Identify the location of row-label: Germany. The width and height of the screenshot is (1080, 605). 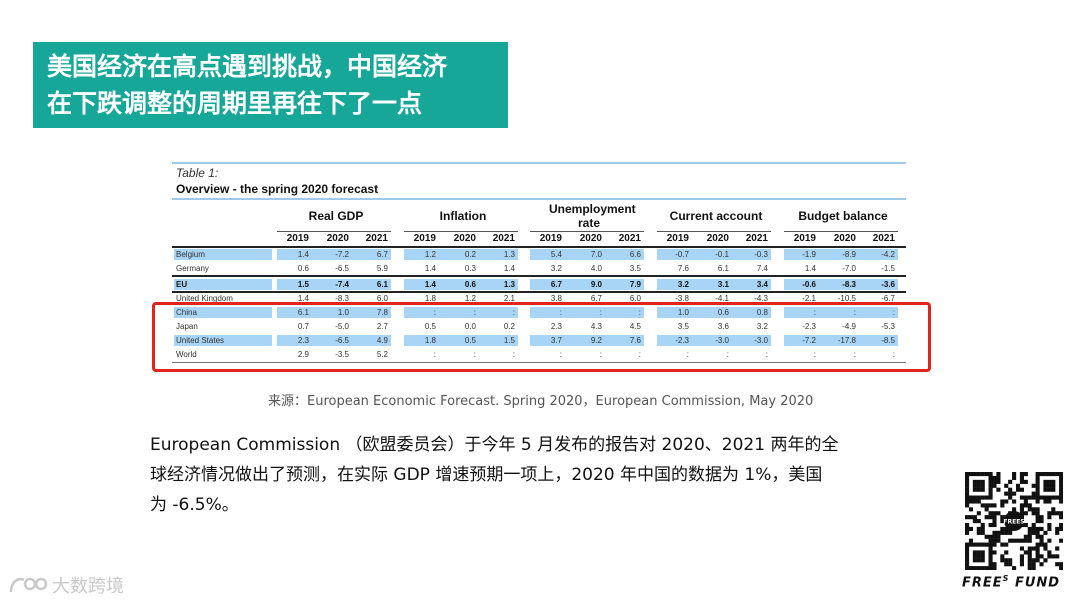
(192, 268).